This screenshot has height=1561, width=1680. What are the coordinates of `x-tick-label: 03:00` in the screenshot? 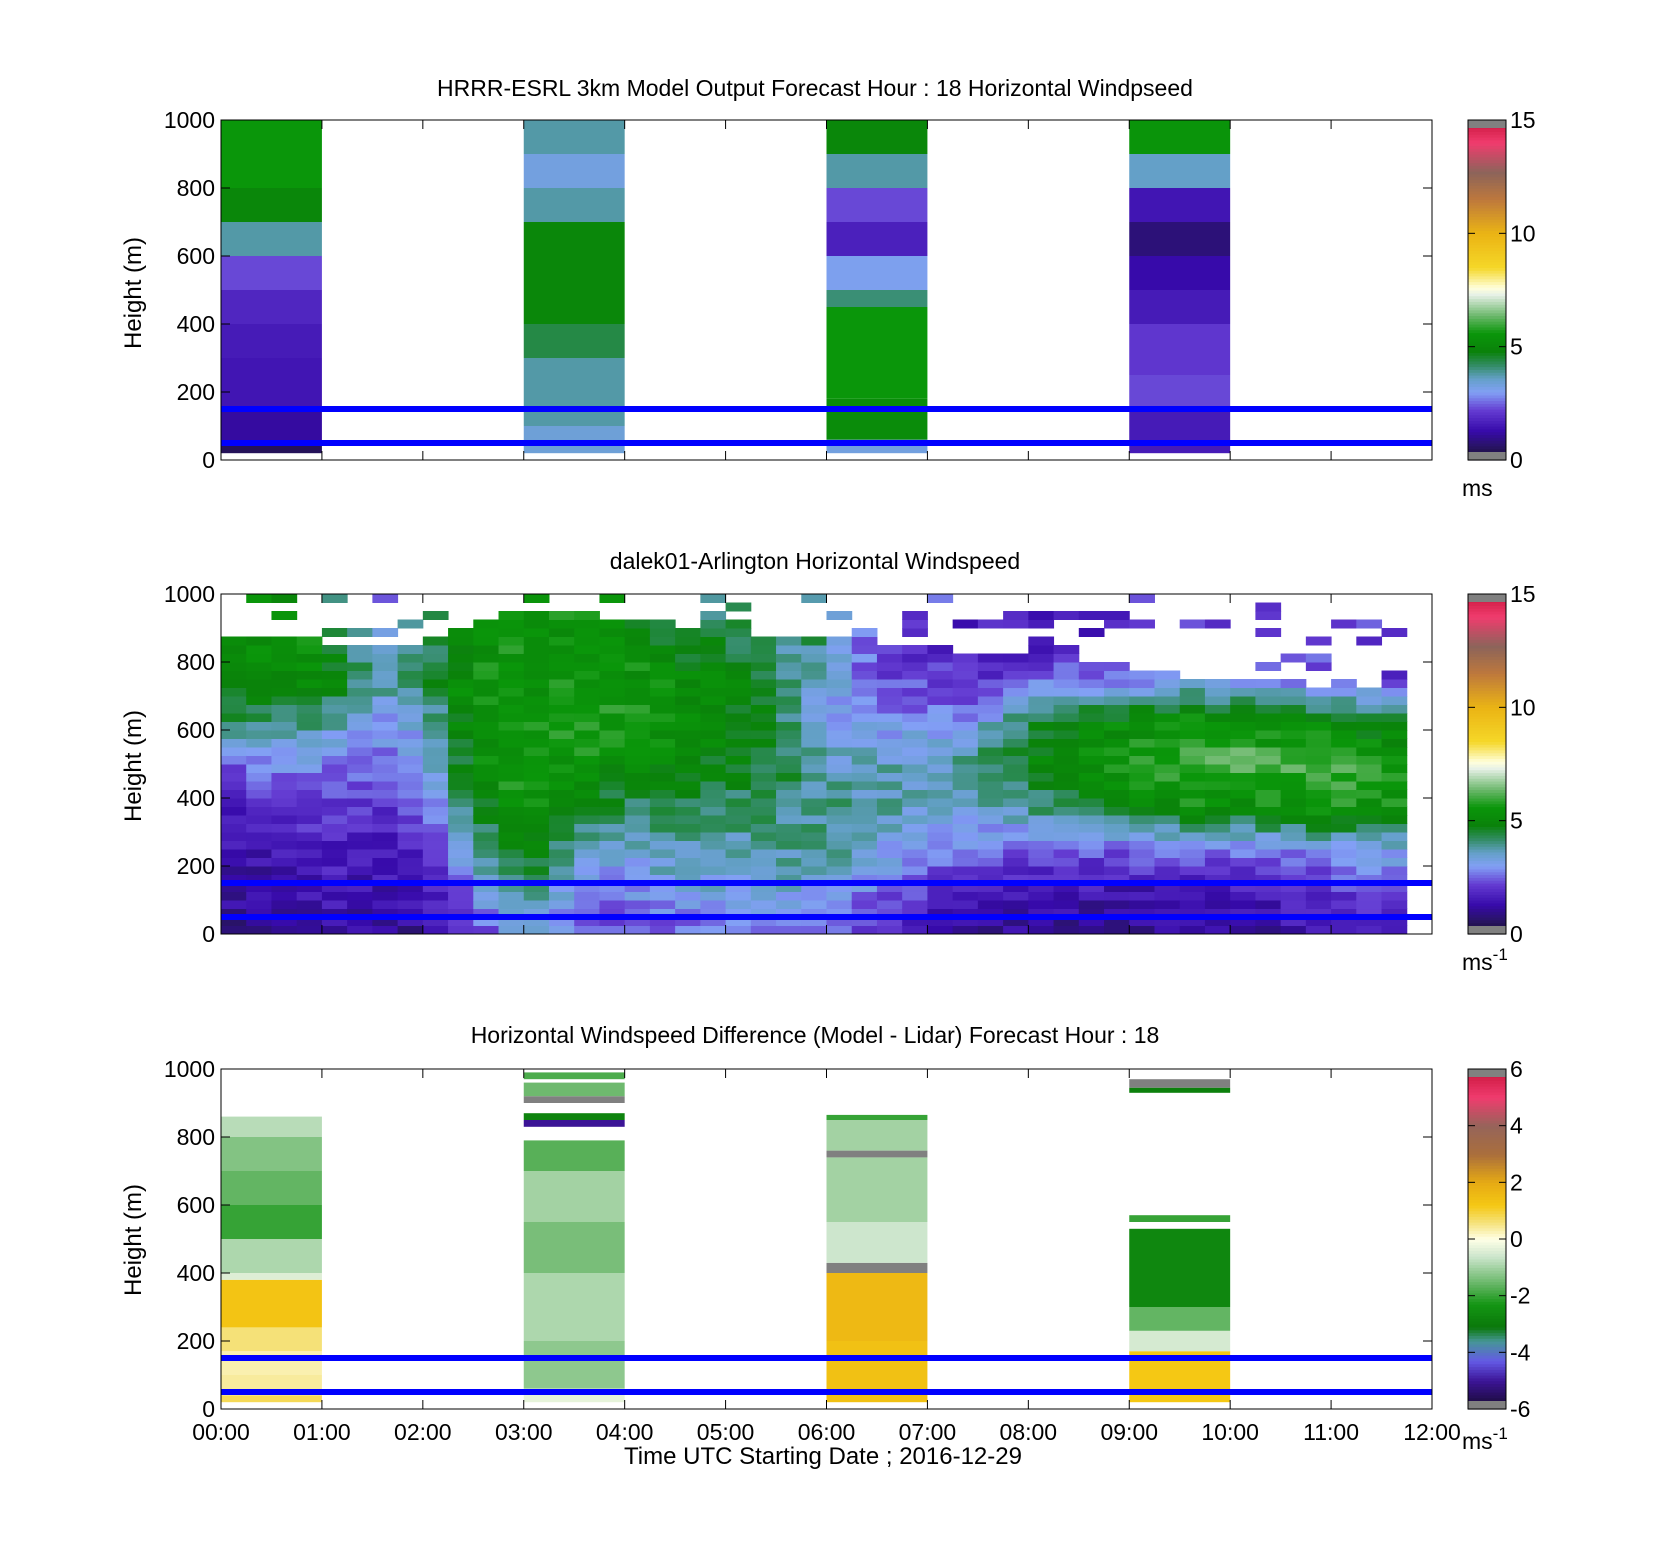 It's located at (524, 1432).